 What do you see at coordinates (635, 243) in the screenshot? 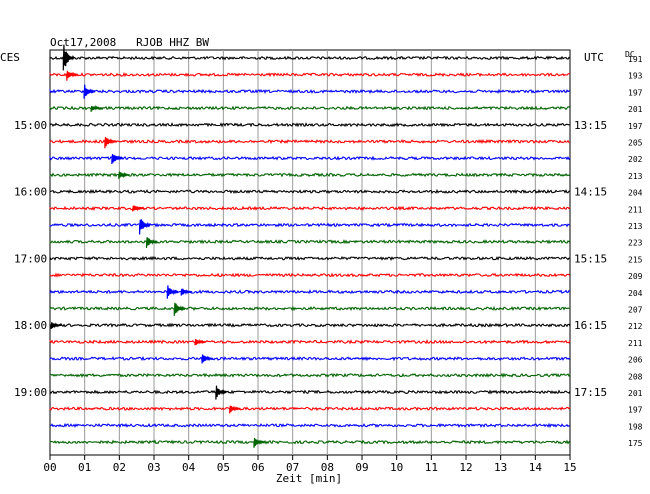
I see `dc-offset-label: 223` at bounding box center [635, 243].